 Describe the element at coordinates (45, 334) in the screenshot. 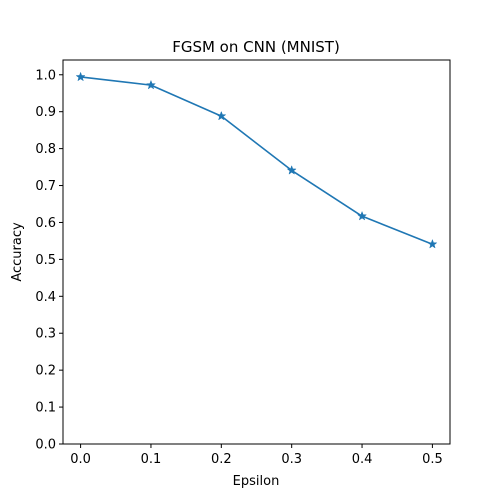

I see `y-tick-label: 0.3` at that location.